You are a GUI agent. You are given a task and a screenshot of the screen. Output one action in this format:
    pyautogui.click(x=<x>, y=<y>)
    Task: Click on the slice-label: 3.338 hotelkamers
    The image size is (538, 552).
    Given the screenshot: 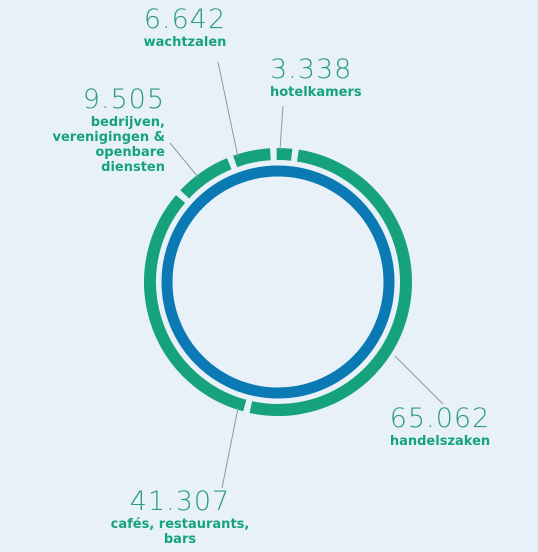 What is the action you would take?
    pyautogui.click(x=340, y=78)
    